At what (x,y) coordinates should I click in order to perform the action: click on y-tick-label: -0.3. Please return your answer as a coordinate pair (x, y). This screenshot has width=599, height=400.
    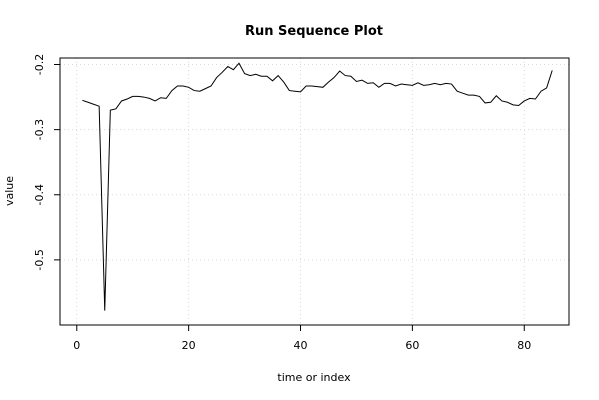
    Looking at the image, I should click on (39, 129).